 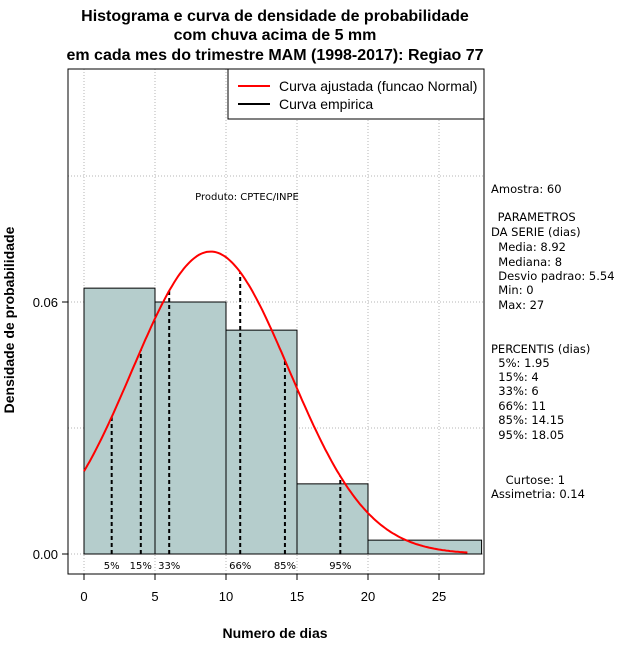 What do you see at coordinates (368, 596) in the screenshot?
I see `x-tick-label: 20` at bounding box center [368, 596].